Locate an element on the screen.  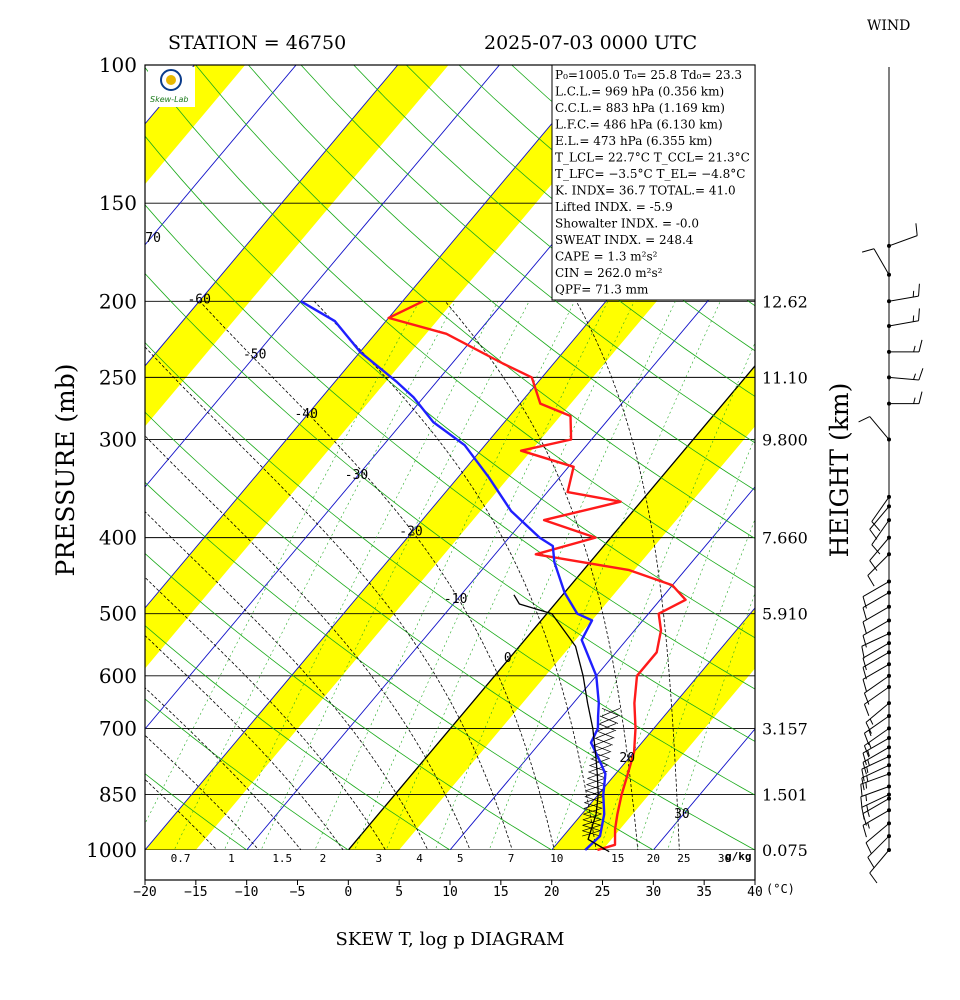
mixing-ratio-unit: g/kg is located at coordinates (738, 856).